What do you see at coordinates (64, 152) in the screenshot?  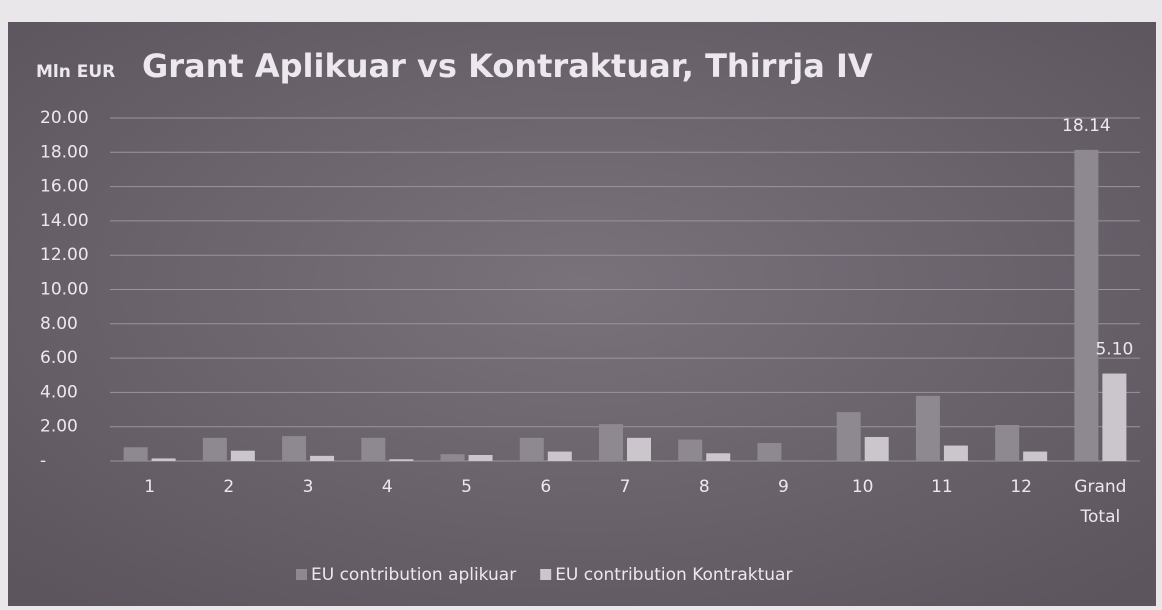 I see `y-tick-label: 18.00` at bounding box center [64, 152].